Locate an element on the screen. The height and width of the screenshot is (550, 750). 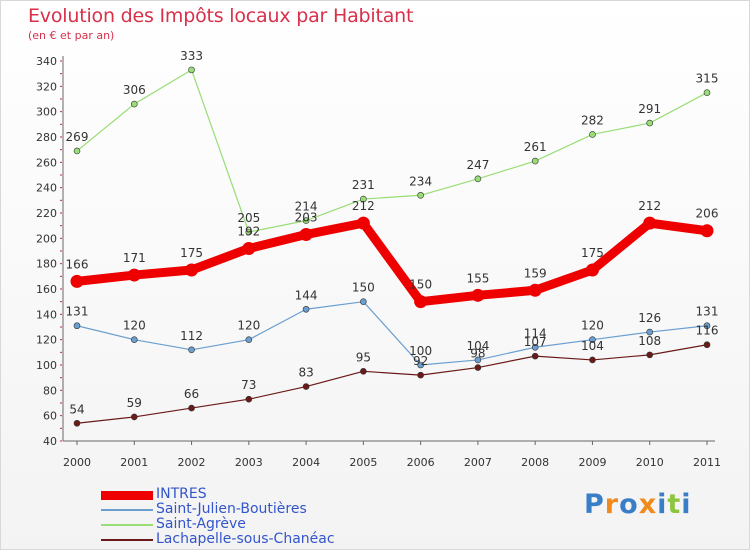
x-tick-label: 2004 is located at coordinates (306, 462).